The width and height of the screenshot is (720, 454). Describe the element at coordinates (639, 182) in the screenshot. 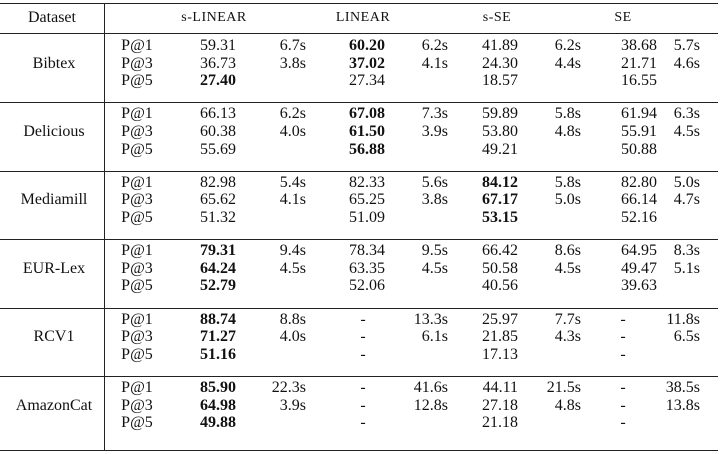

I see `precision-value: 82.80` at that location.